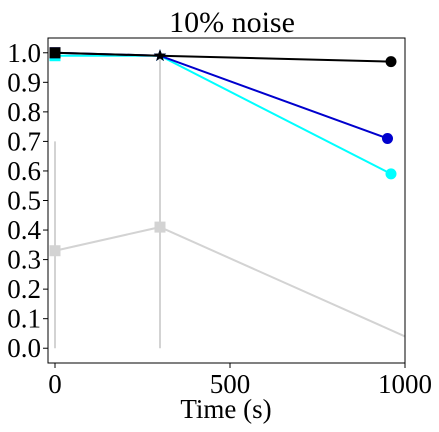 The height and width of the screenshot is (432, 439). I want to click on y-tick-label: 0.7, so click(24, 141).